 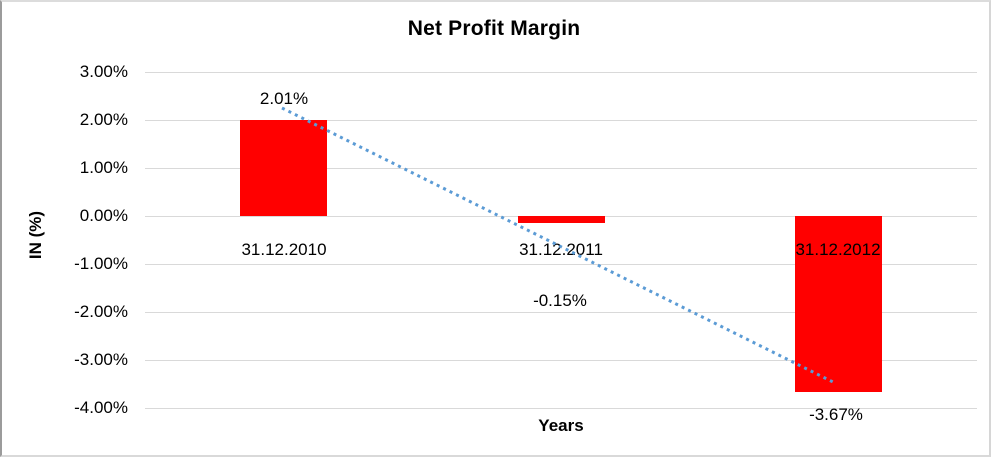 What do you see at coordinates (494, 28) in the screenshot?
I see `chart-title: Net Profit Margin` at bounding box center [494, 28].